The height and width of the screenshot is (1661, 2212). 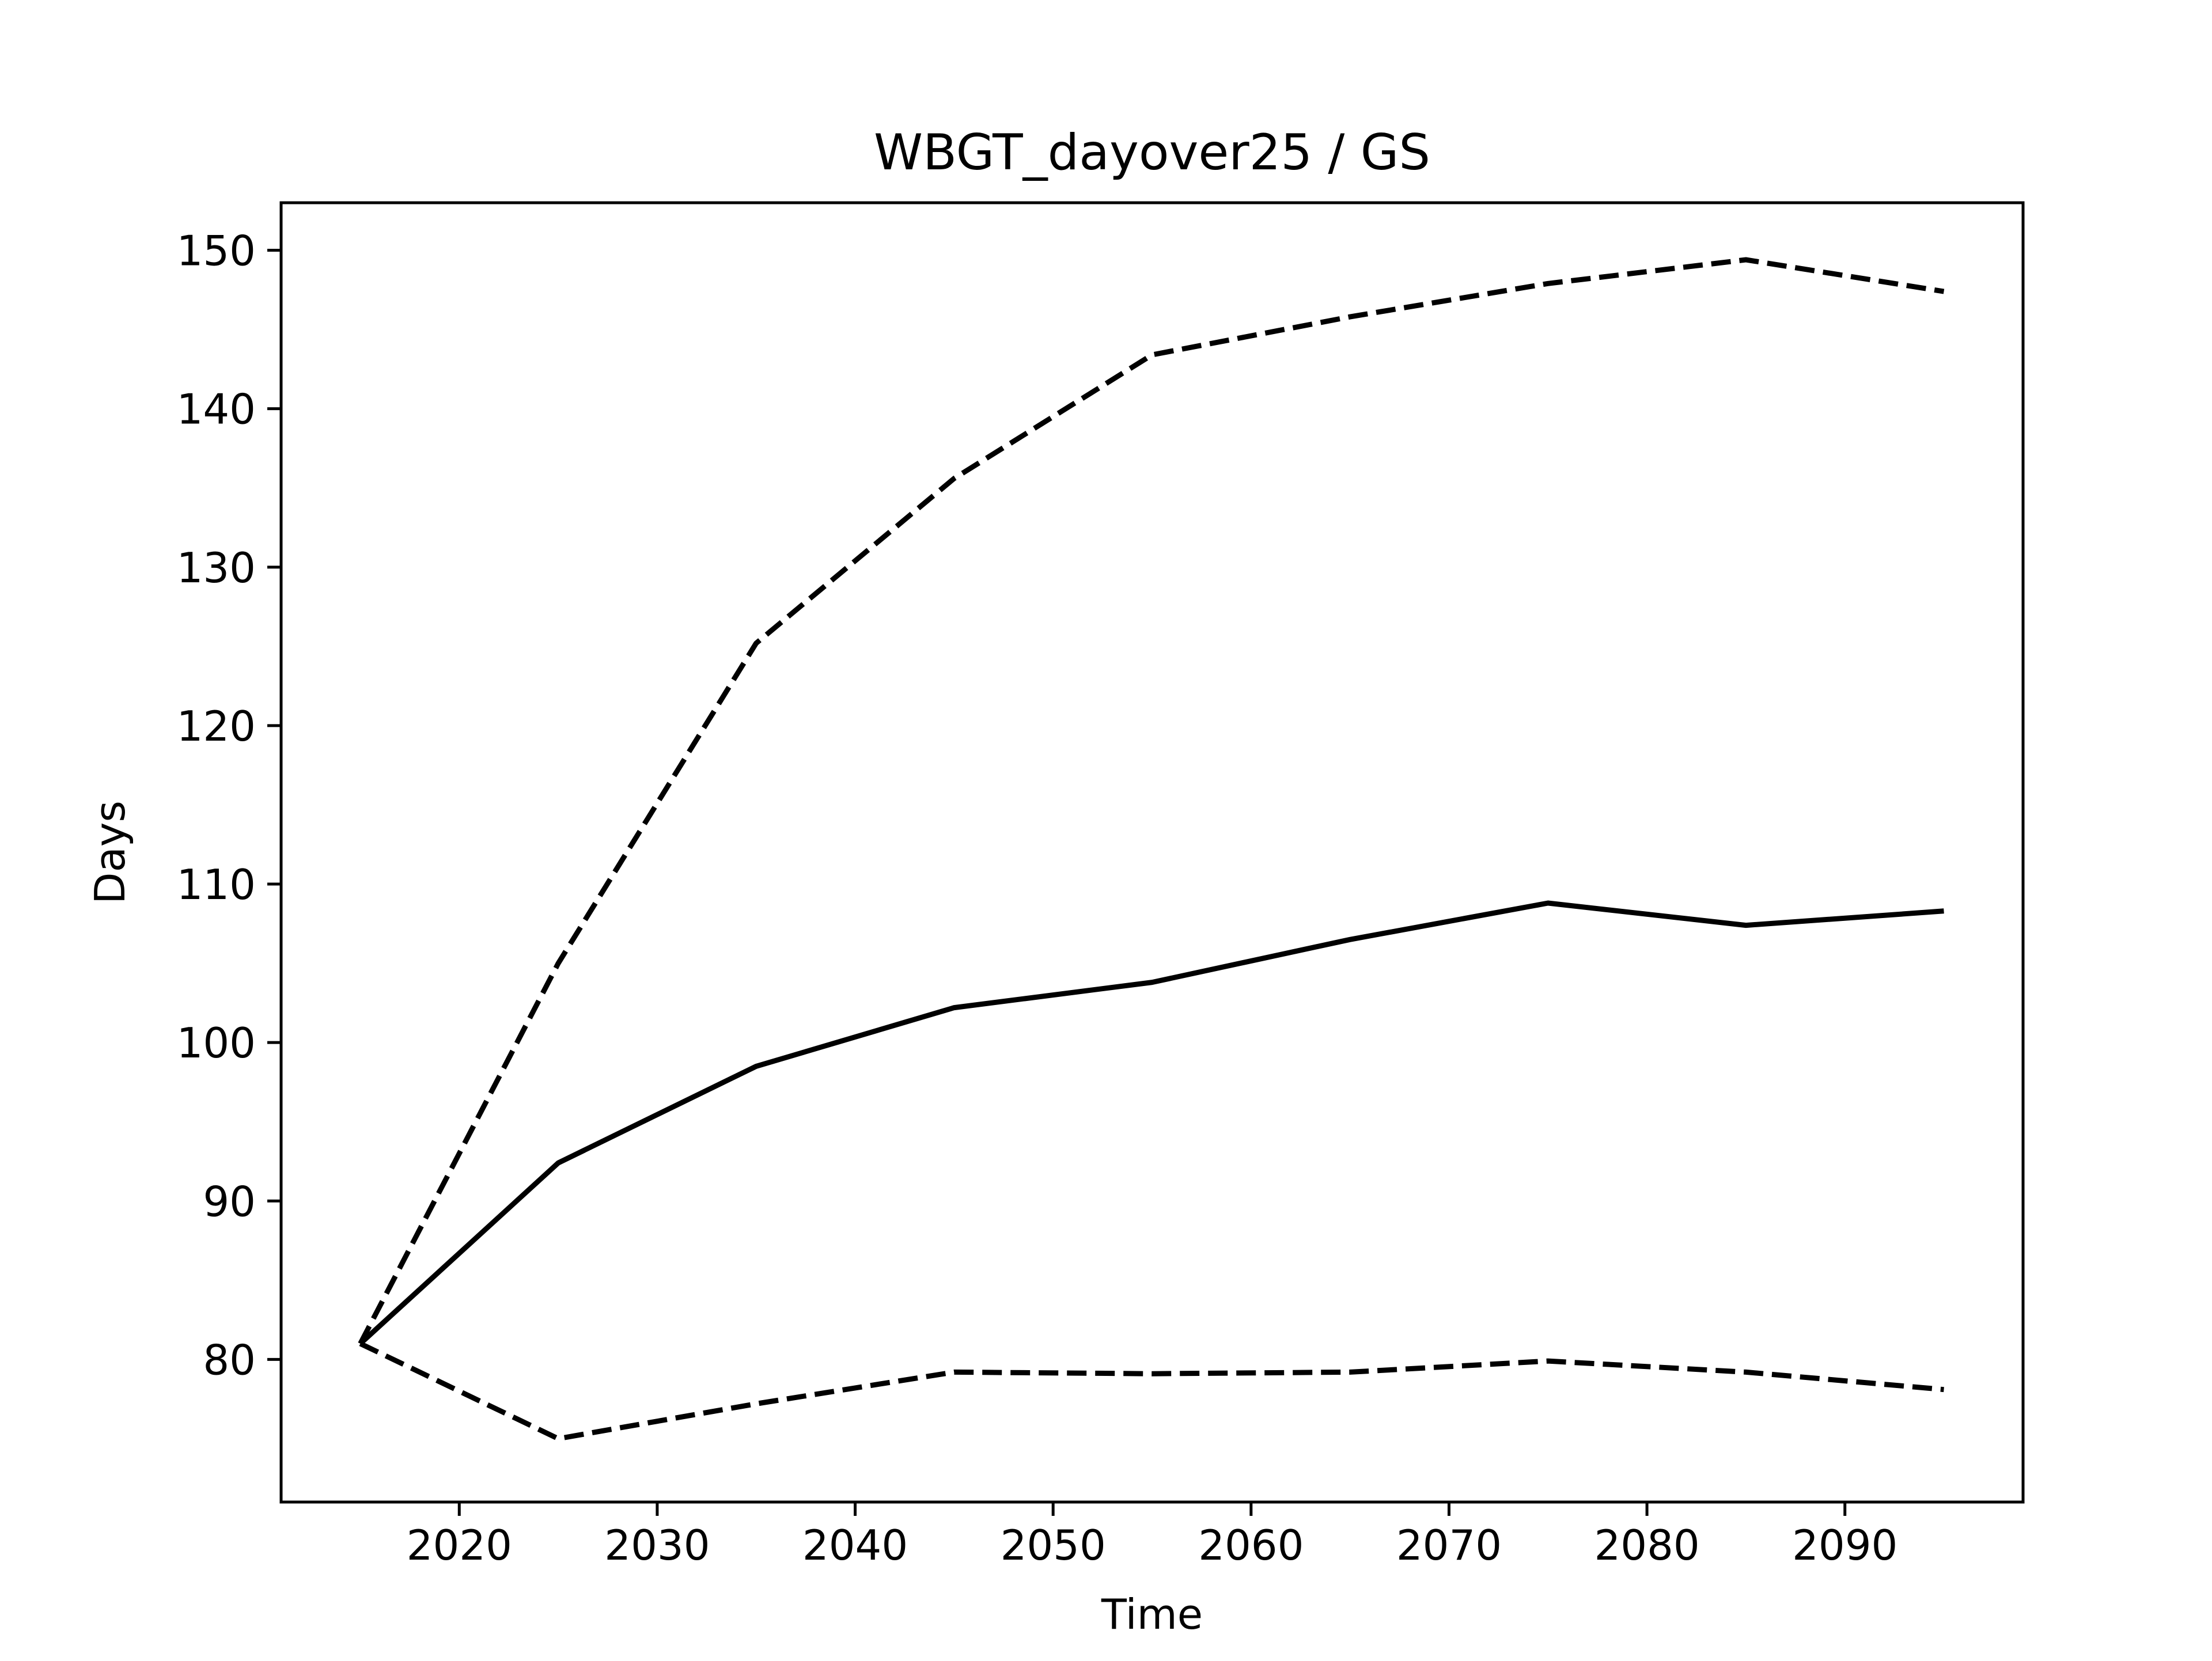 I want to click on x-tick-label: 2060, so click(x=1251, y=1545).